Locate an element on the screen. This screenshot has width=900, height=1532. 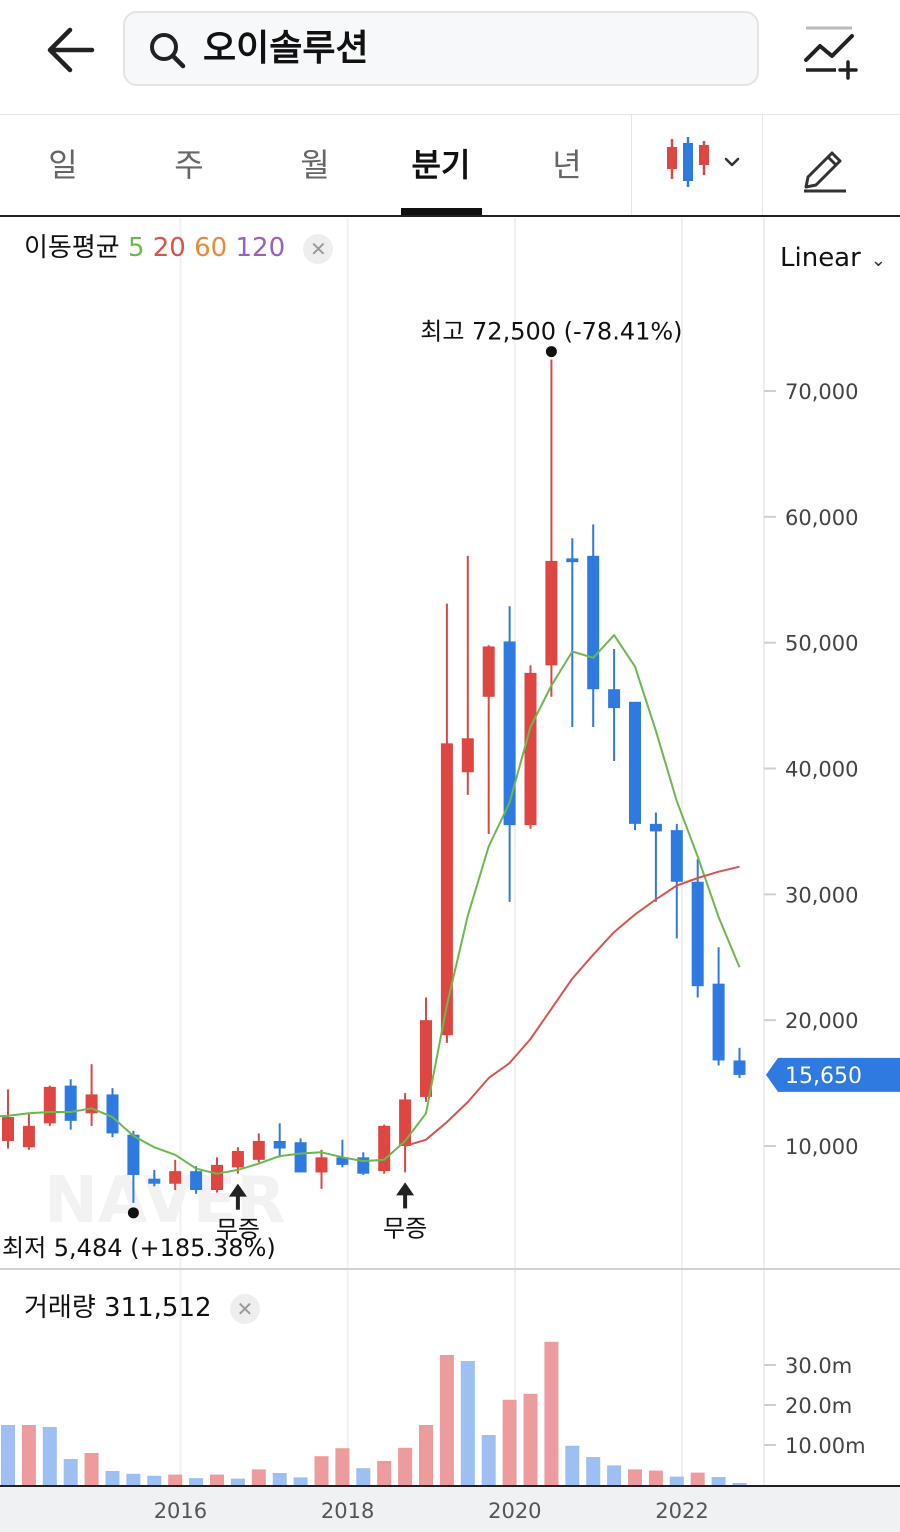
tab-quarter: 분기 is located at coordinates (441, 165).